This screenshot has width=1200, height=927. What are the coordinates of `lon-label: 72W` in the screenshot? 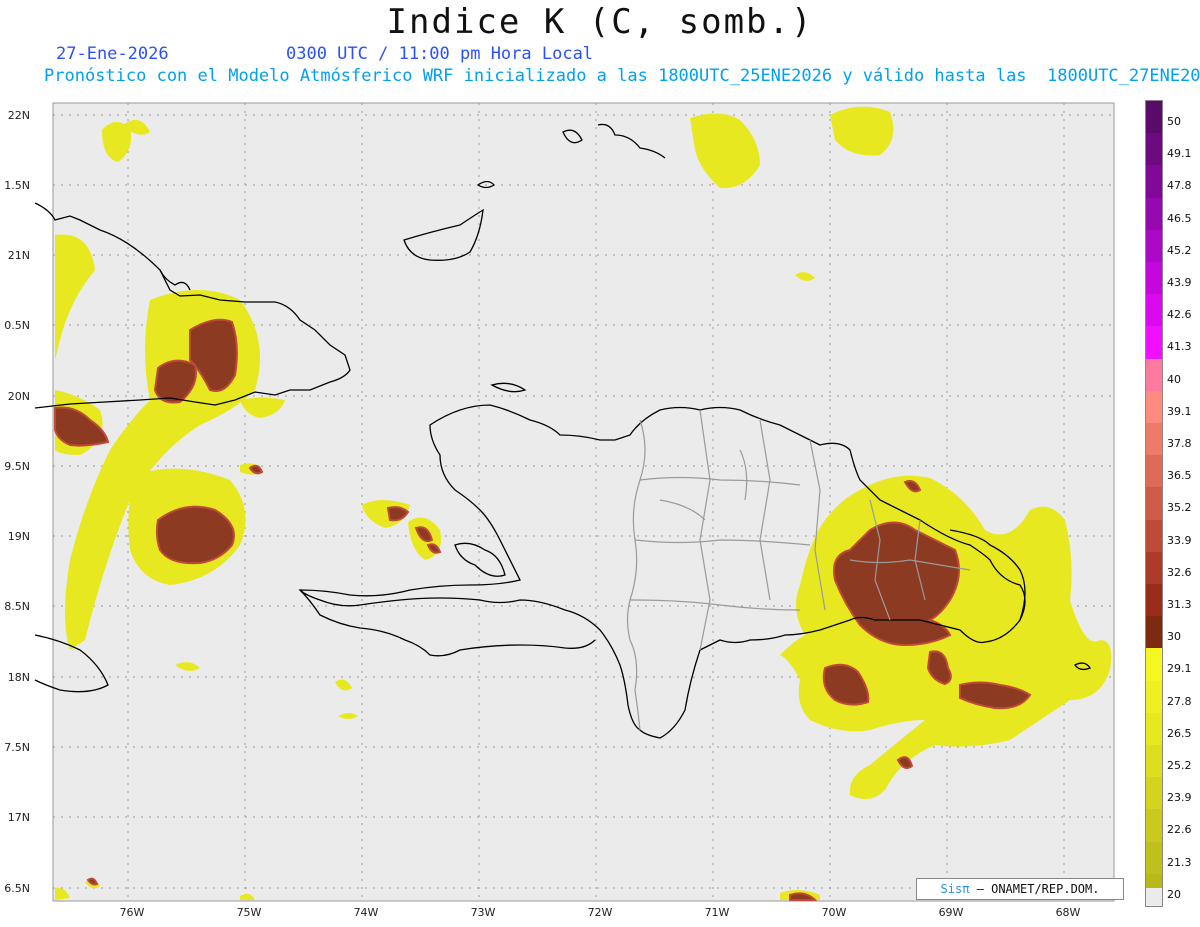 It's located at (600, 912).